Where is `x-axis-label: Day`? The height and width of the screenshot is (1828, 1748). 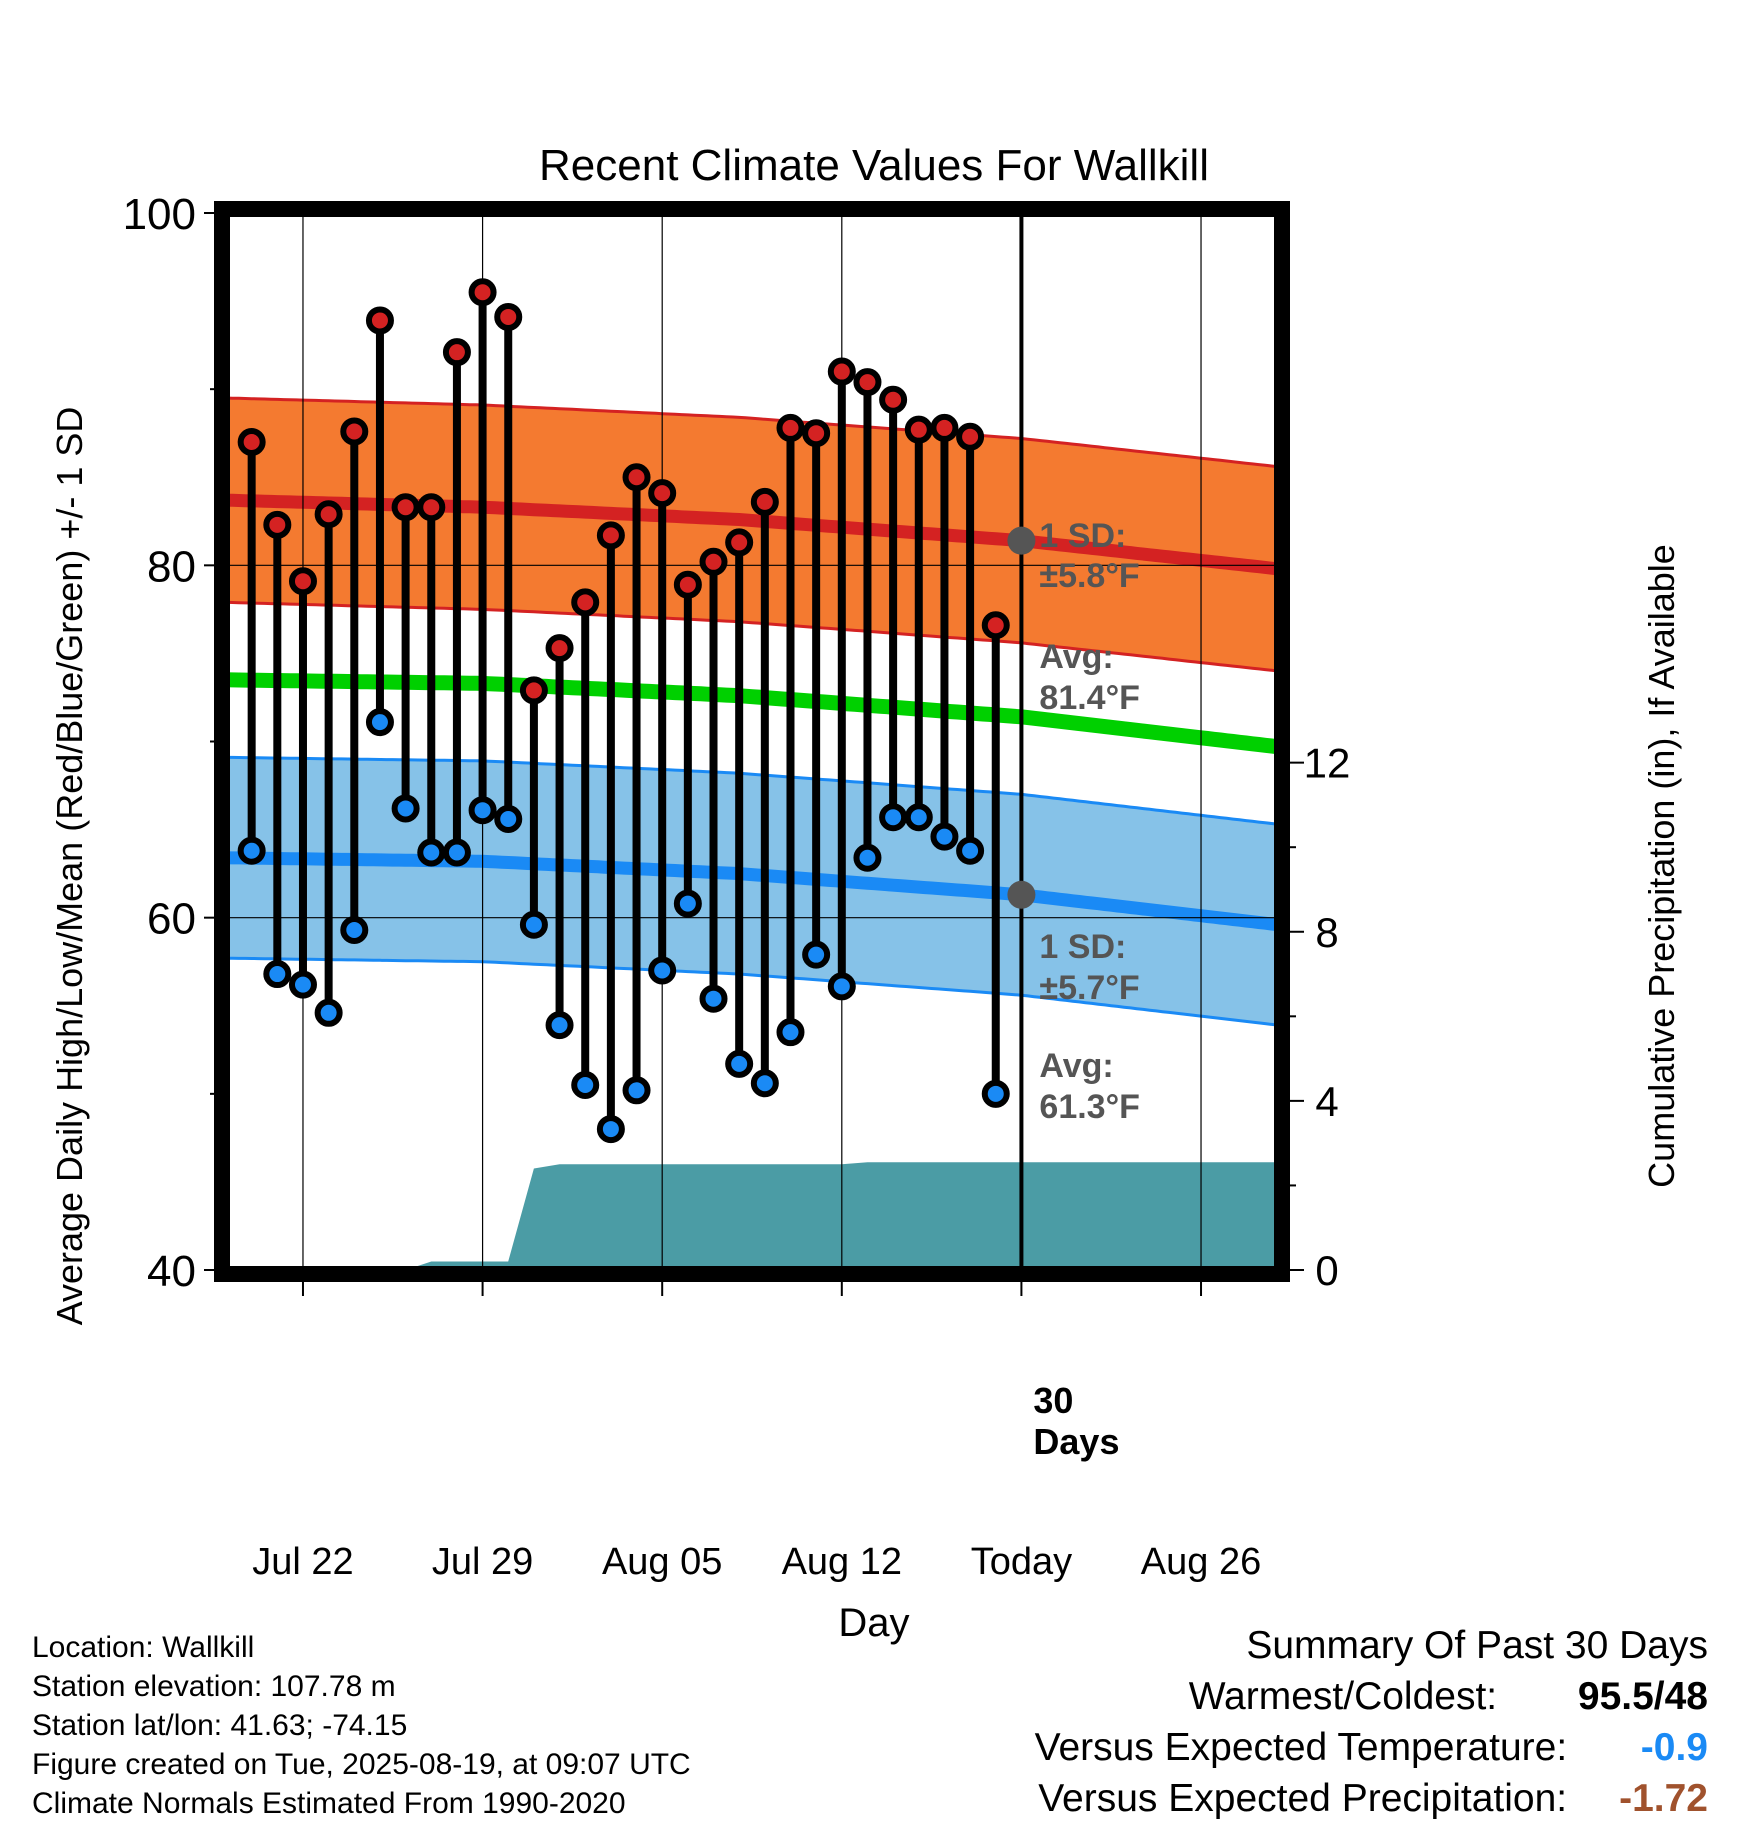 x-axis-label: Day is located at coordinates (873, 1623).